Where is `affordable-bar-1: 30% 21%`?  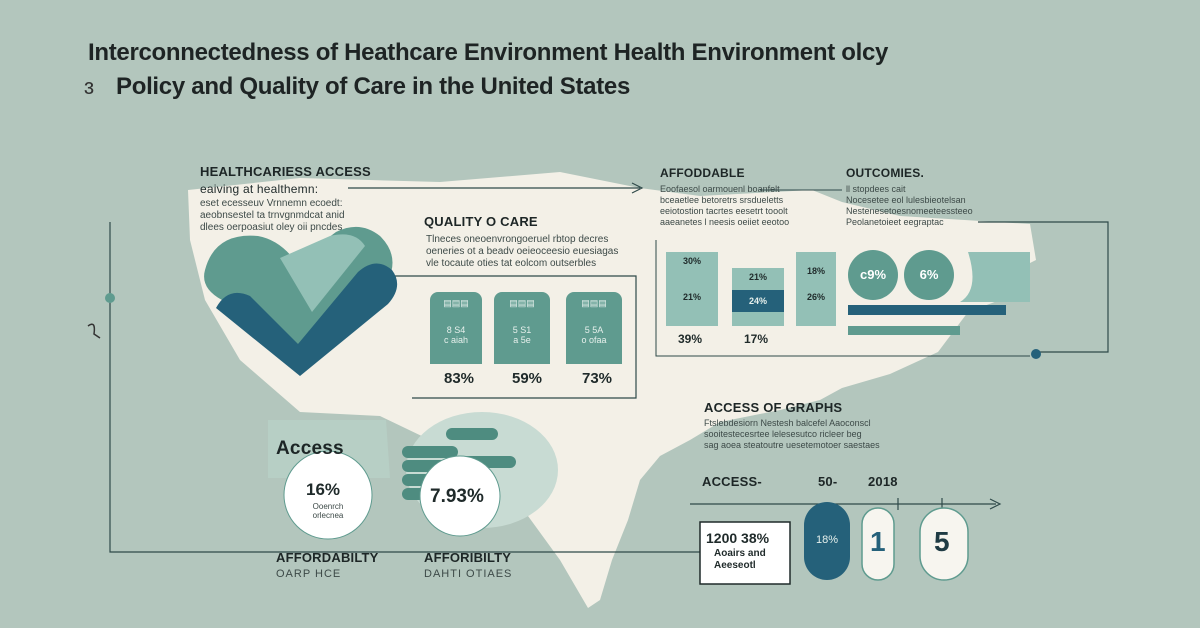 affordable-bar-1: 30% 21% is located at coordinates (692, 289).